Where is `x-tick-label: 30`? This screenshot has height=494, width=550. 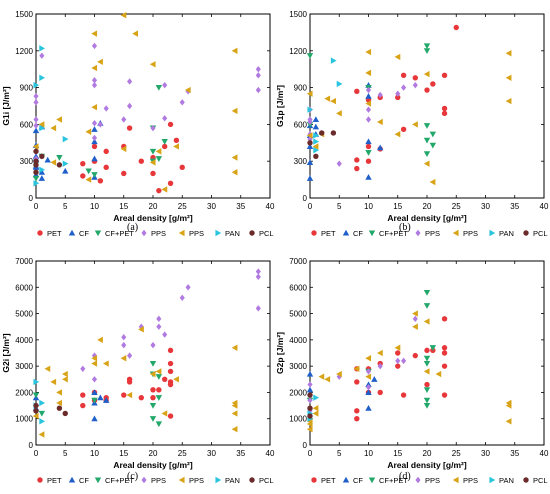 x-tick-label: 30 is located at coordinates (211, 206).